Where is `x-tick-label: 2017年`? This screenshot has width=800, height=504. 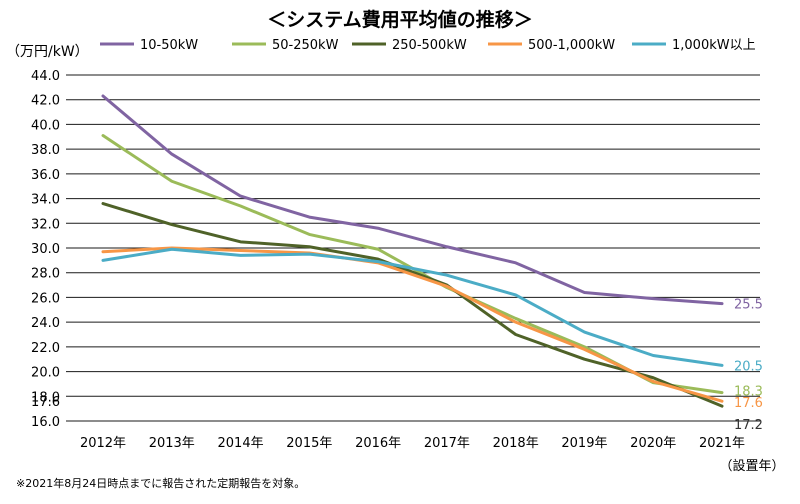
x-tick-label: 2017年 is located at coordinates (447, 443).